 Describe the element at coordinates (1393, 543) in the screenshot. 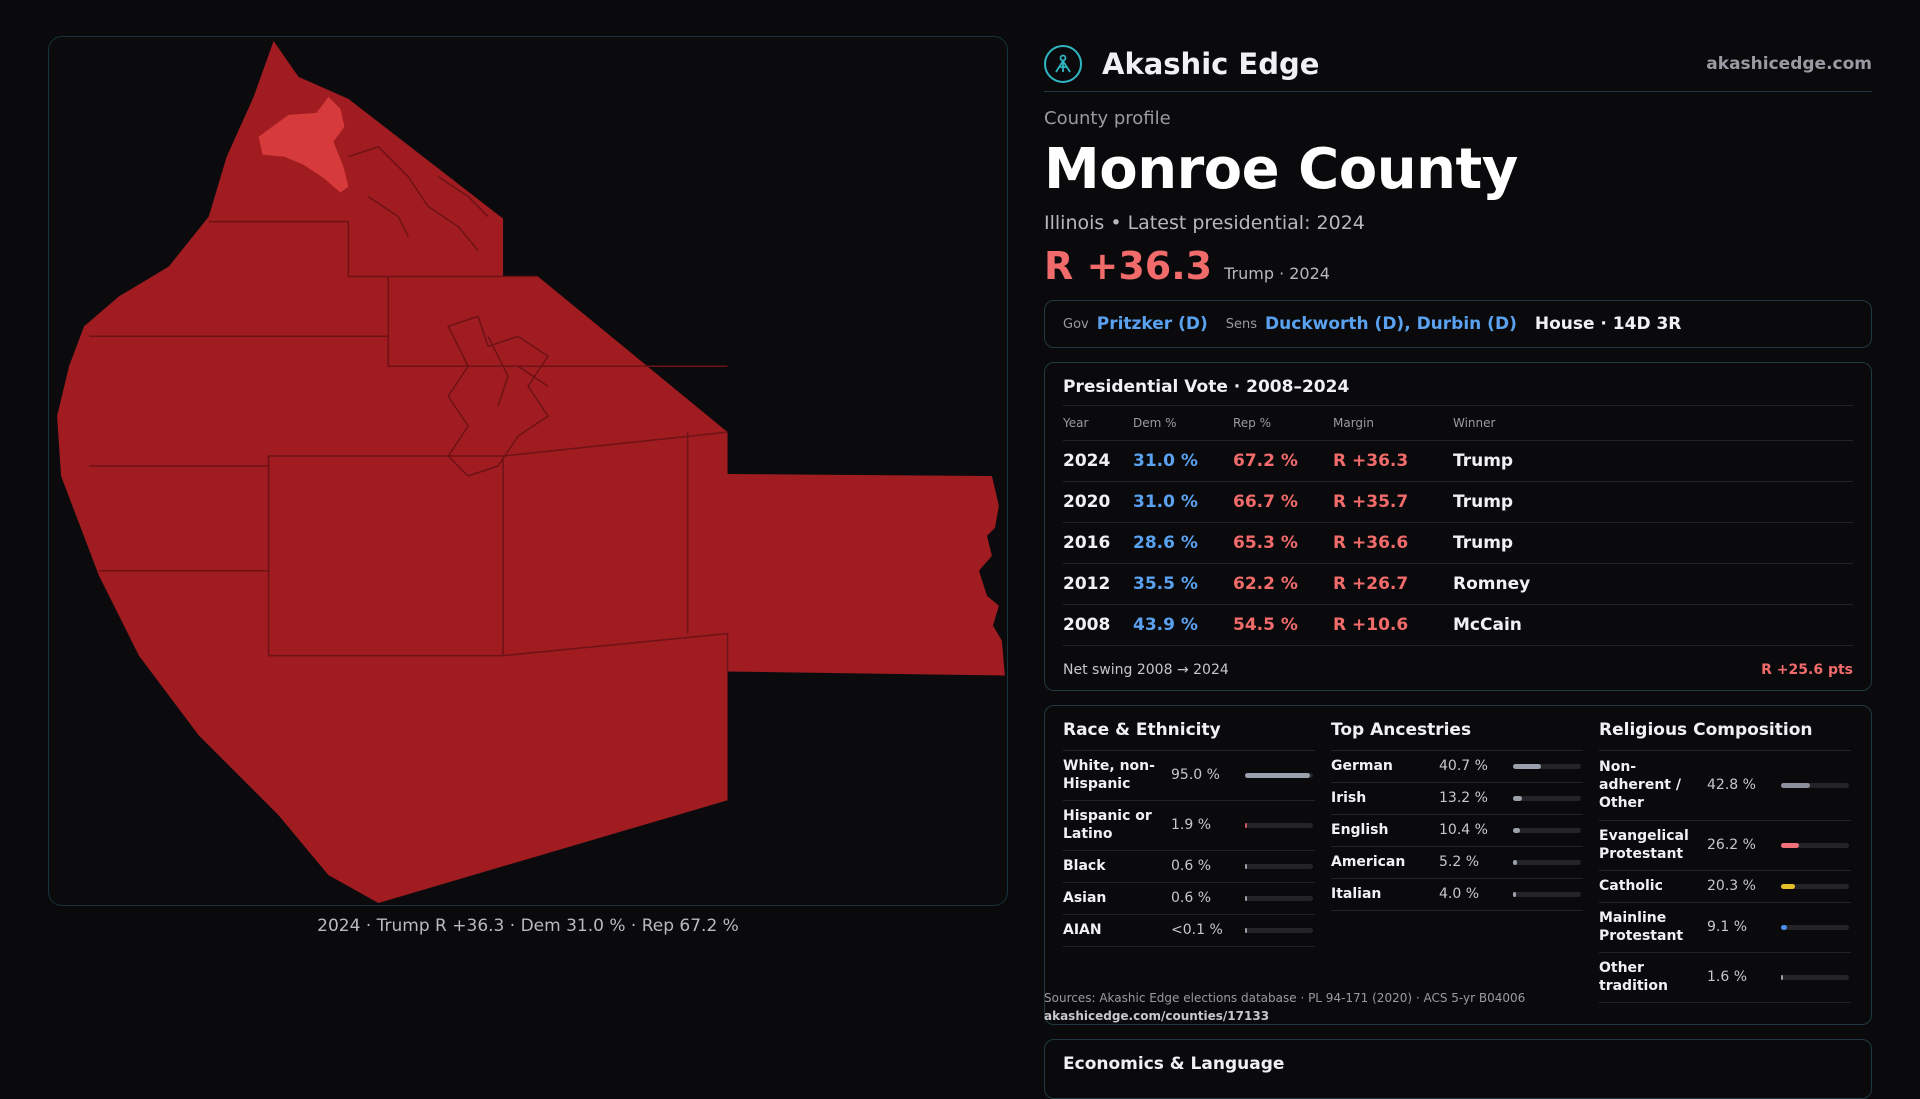

I see `cell-margin: R +36.6` at that location.